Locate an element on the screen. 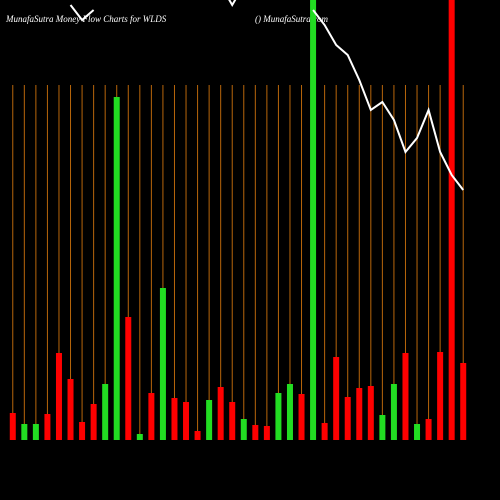  chart-subtitle: () MunafaSutra.com is located at coordinates (291, 19).